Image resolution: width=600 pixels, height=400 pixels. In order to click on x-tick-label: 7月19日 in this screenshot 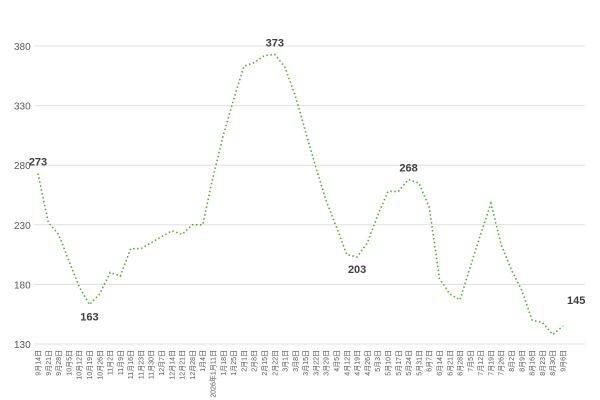, I will do `click(491, 363)`.